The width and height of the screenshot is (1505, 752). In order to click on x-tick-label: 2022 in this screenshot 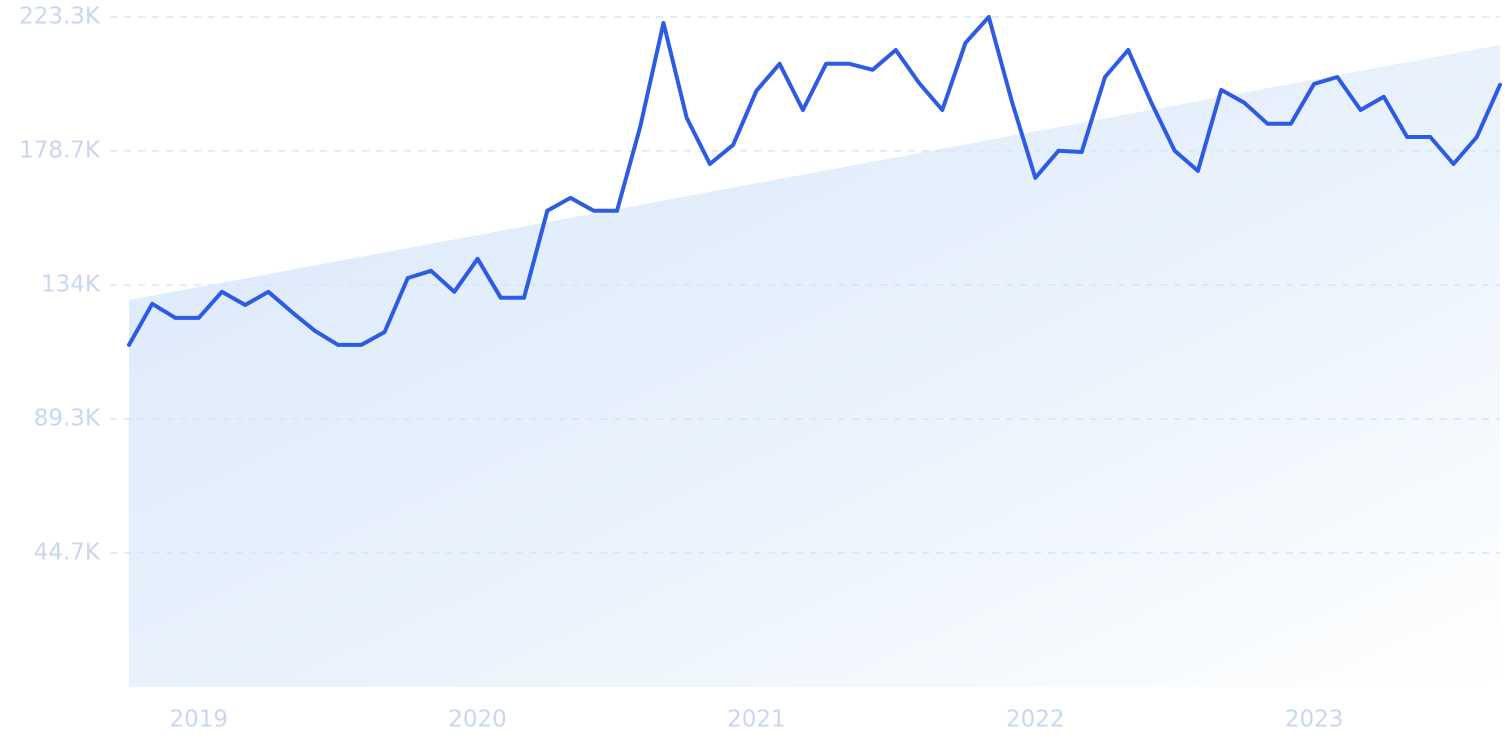, I will do `click(1035, 720)`.